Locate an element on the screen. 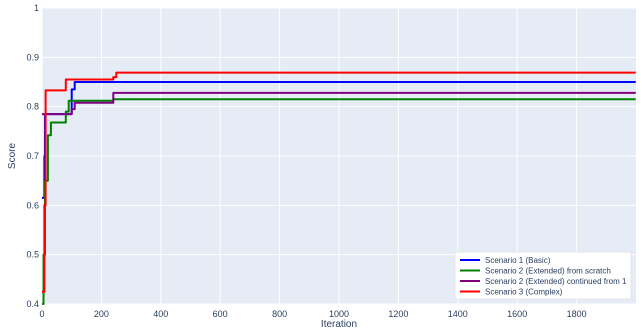  x-tick-label: 1000 is located at coordinates (339, 314).